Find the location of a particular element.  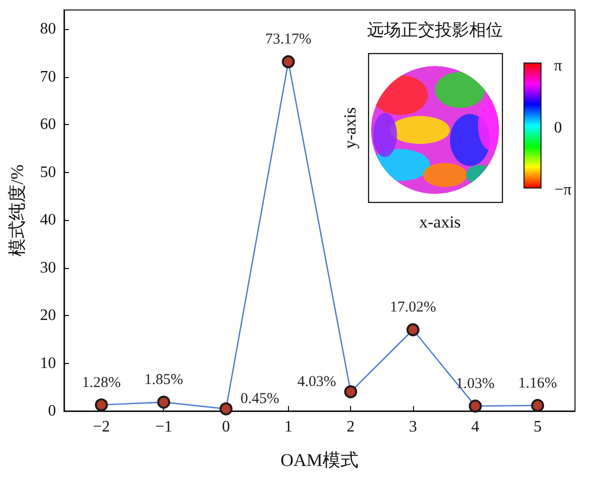

y-tick-label: 20 is located at coordinates (48, 315).